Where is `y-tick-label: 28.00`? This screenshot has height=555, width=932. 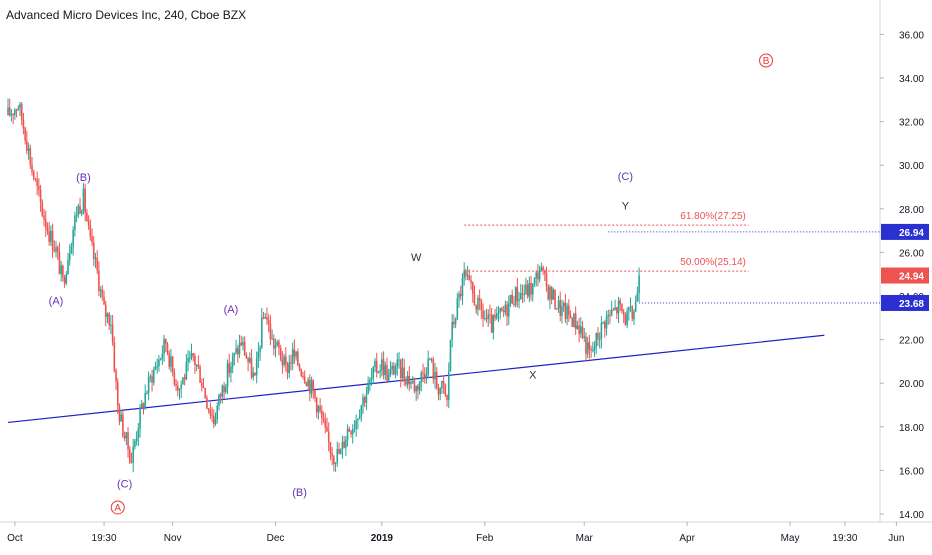 y-tick-label: 28.00 is located at coordinates (911, 210).